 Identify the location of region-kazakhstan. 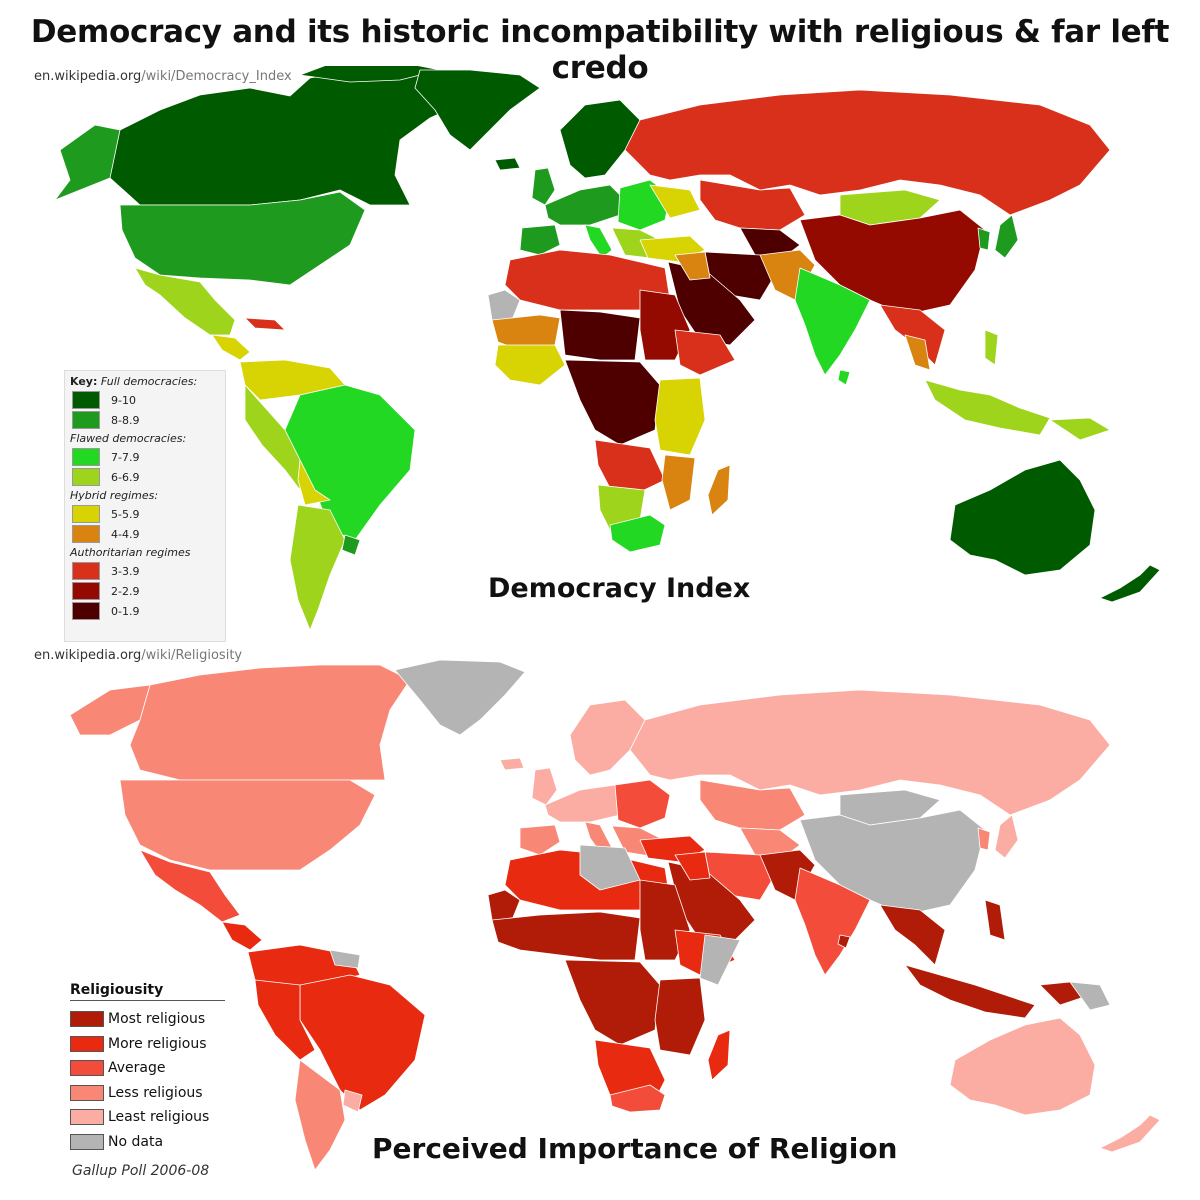
(752, 805).